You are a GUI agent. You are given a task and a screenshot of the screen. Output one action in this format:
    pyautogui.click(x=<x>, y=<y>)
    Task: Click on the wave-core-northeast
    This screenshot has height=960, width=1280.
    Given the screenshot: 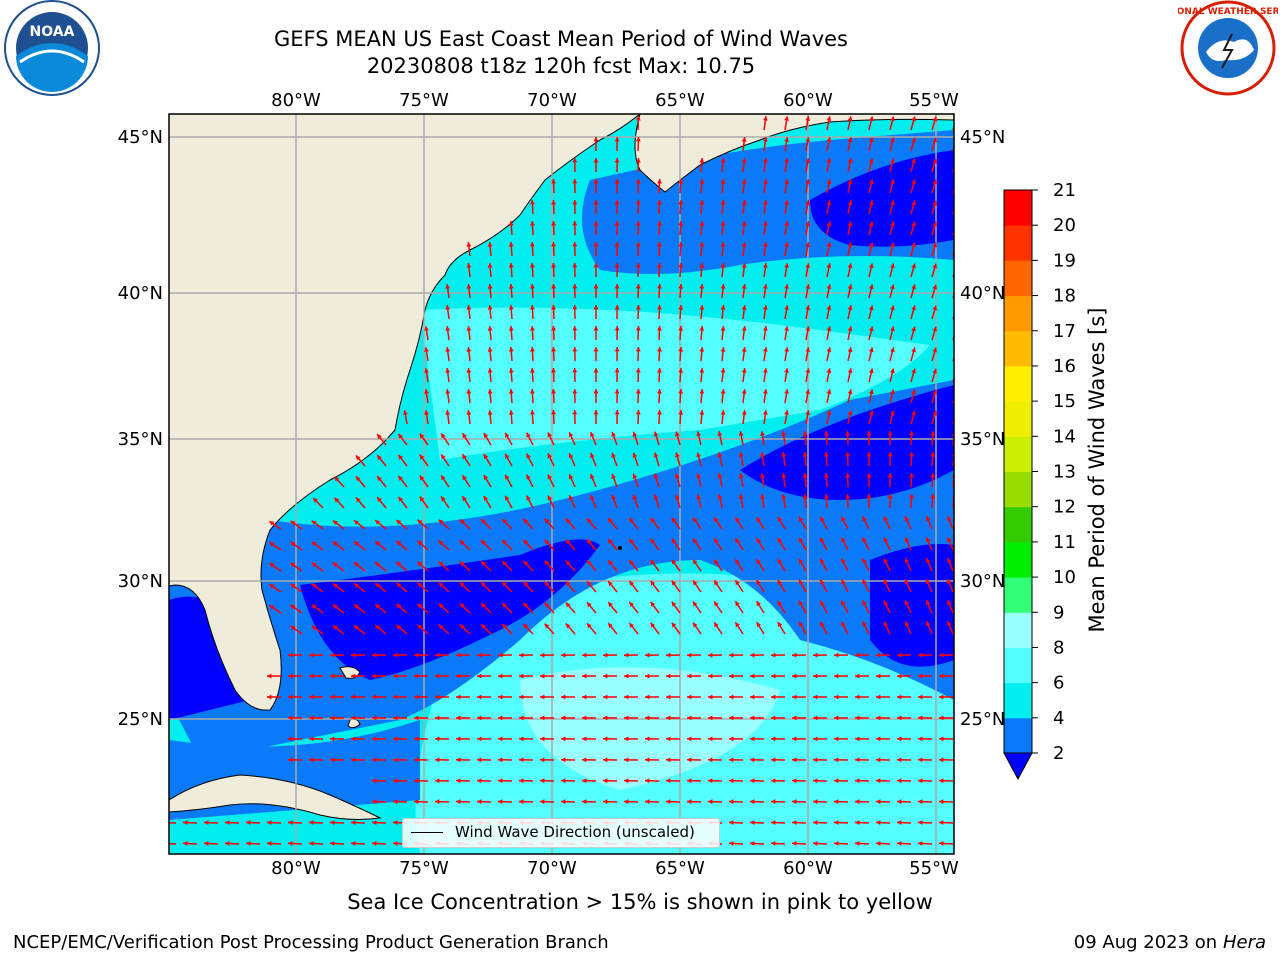 What is the action you would take?
    pyautogui.click(x=882, y=198)
    